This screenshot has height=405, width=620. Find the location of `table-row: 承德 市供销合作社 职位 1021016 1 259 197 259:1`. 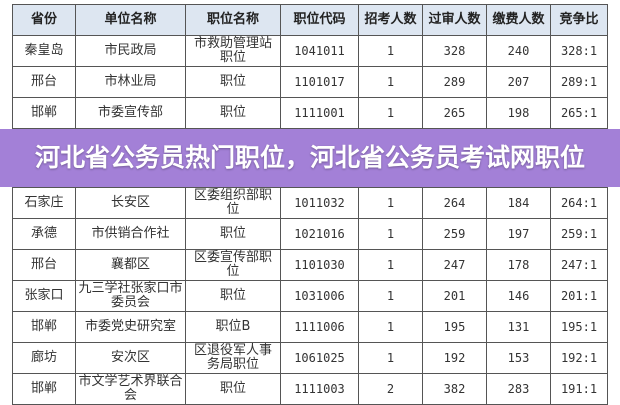

table-row: 承德 市供销合作社 职位 1021016 1 259 197 259:1 is located at coordinates (310, 234).